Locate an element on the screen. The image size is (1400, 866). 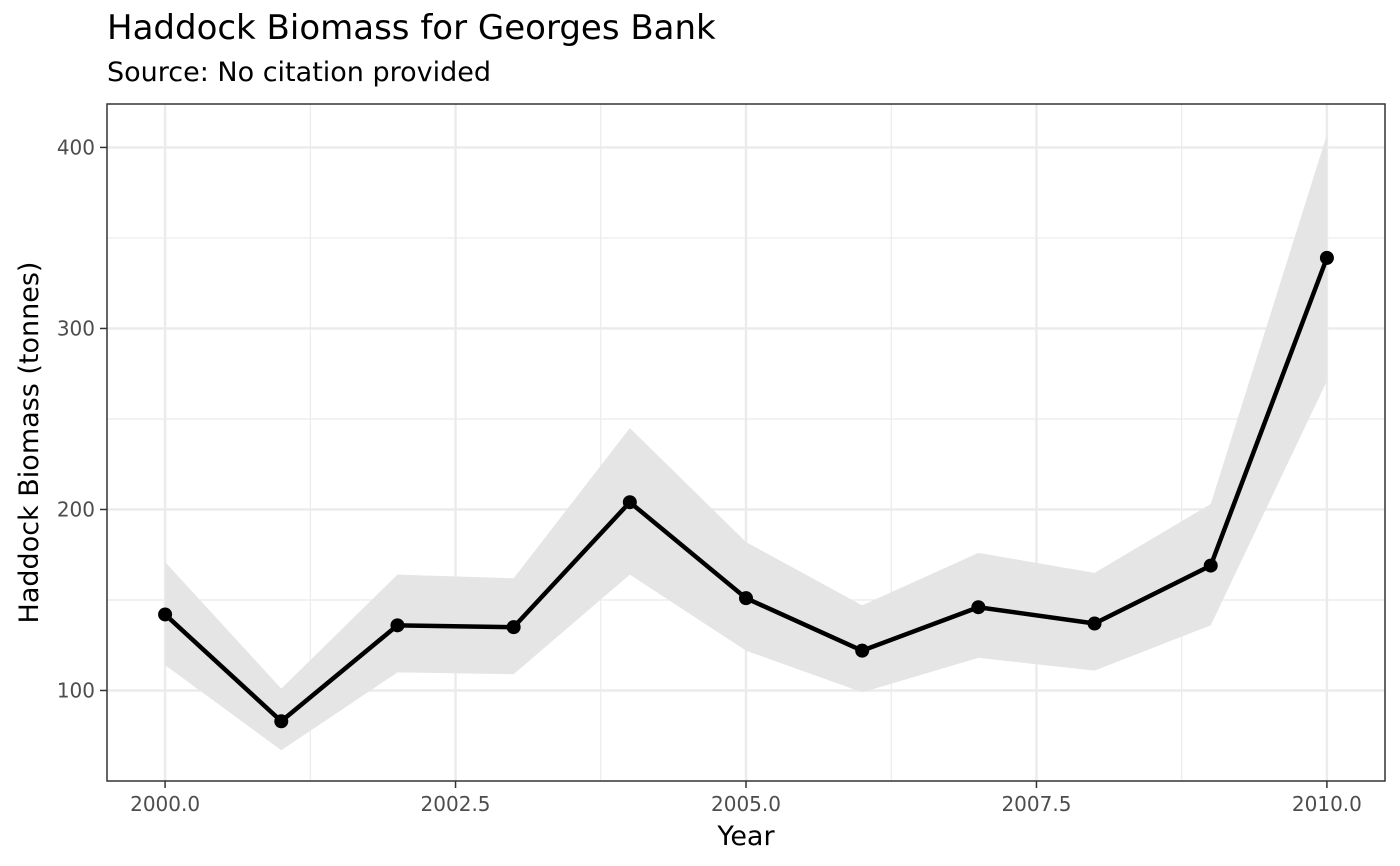
x-tick-label: 2002.5 is located at coordinates (456, 804).